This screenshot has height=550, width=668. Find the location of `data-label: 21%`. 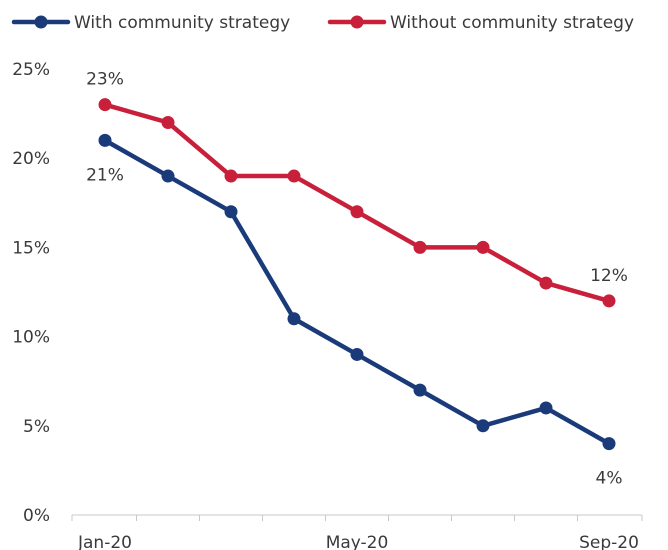

data-label: 21% is located at coordinates (105, 175).